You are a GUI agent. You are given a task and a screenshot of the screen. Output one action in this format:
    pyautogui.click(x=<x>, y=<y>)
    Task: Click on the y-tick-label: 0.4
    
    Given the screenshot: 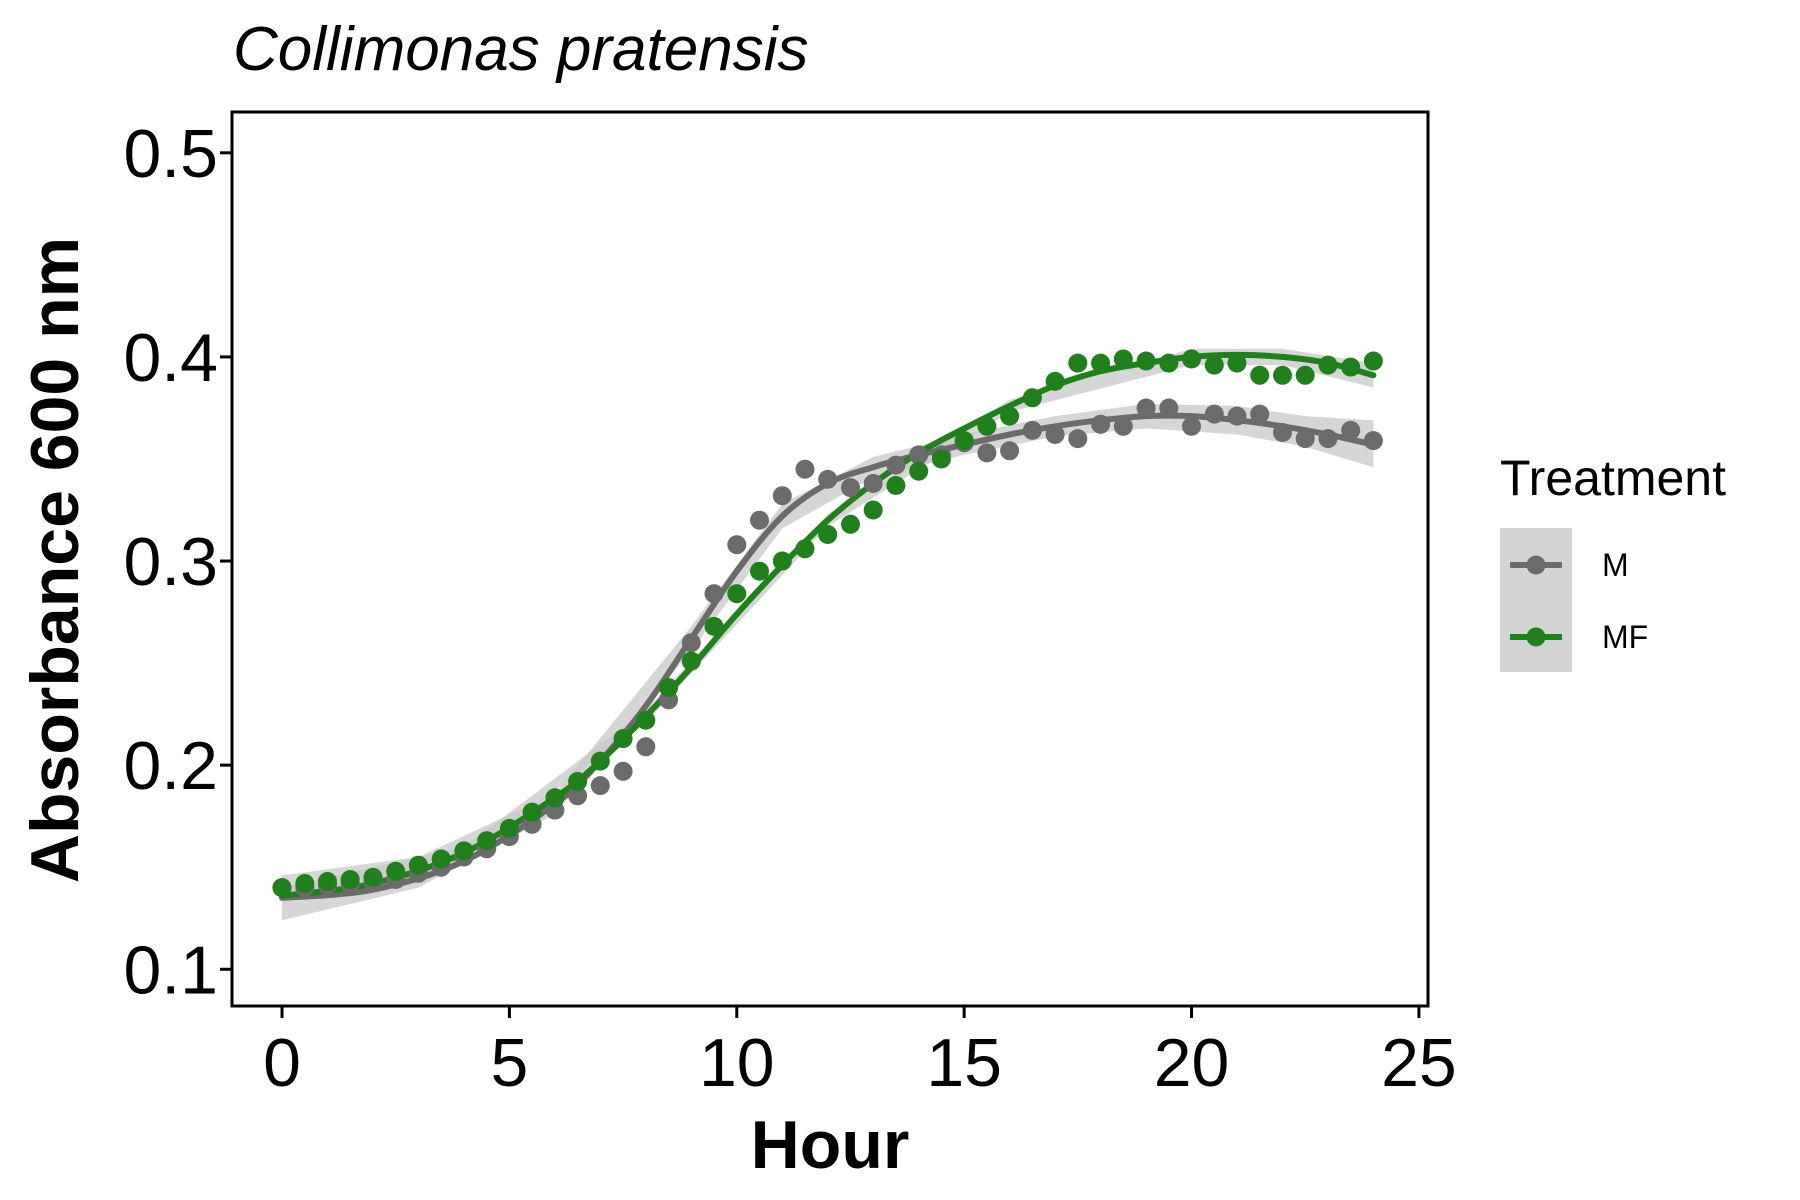 What is the action you would take?
    pyautogui.click(x=170, y=358)
    